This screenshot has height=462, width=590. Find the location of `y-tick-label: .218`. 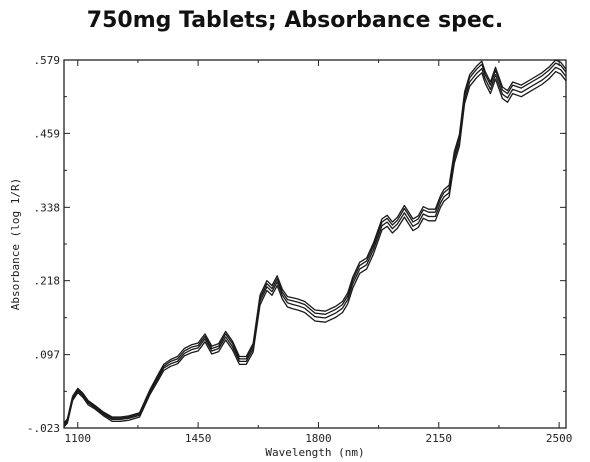

y-tick-label: .218 is located at coordinates (47, 281).